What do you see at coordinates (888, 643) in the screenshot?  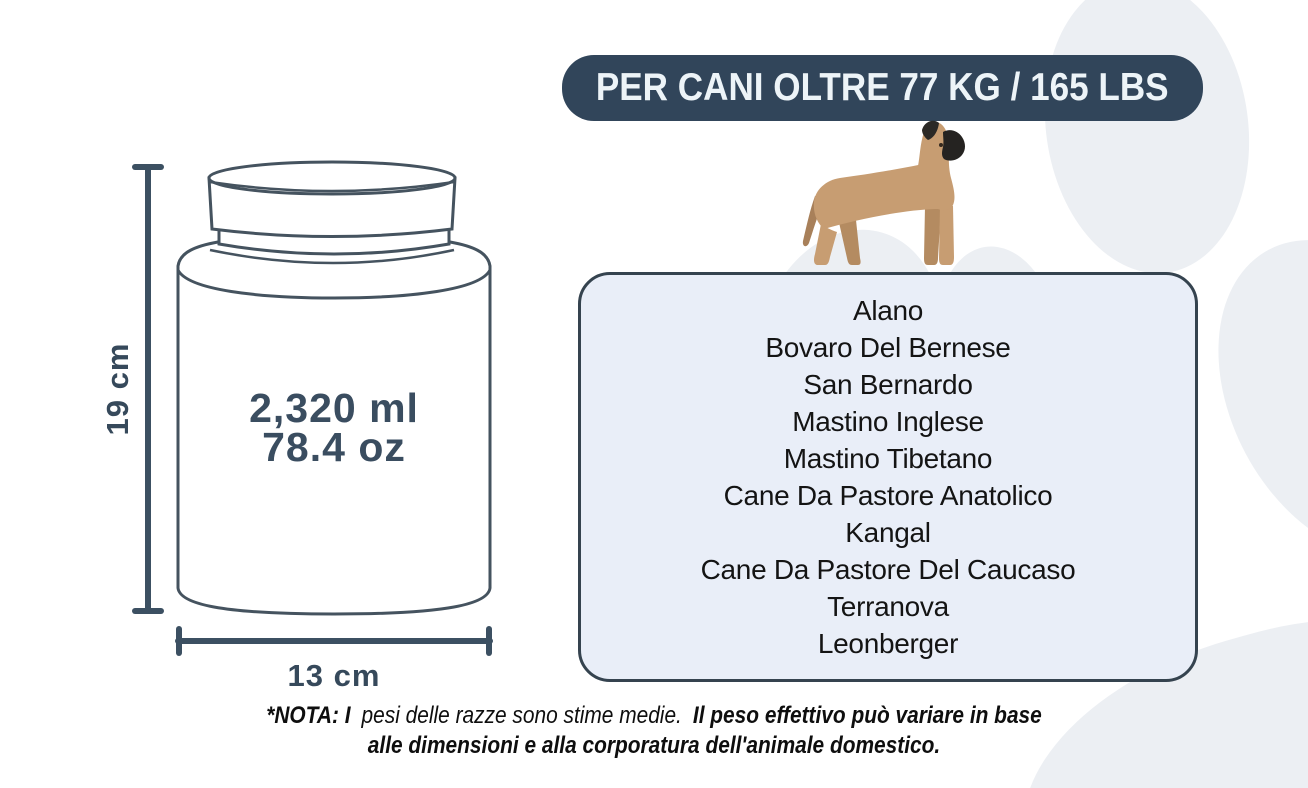 I see `breed-item: Leonberger` at bounding box center [888, 643].